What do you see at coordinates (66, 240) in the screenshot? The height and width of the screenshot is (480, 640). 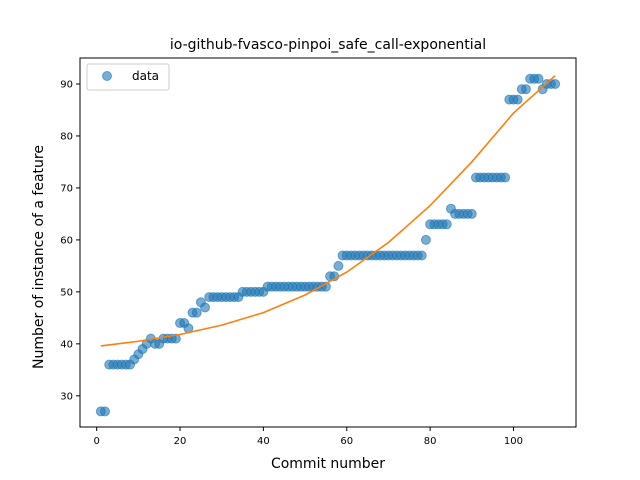 I see `y-tick-label: 60` at bounding box center [66, 240].